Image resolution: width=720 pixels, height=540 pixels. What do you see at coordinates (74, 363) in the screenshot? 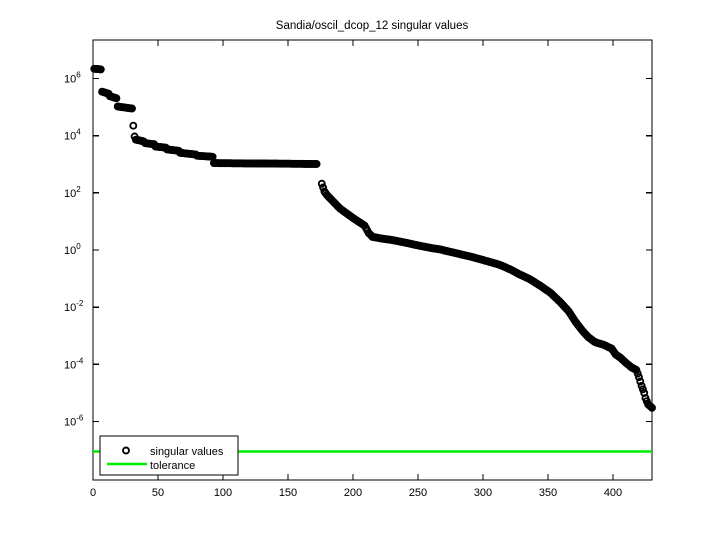
I see `y-tick-label: 10⁻⁴` at bounding box center [74, 363].